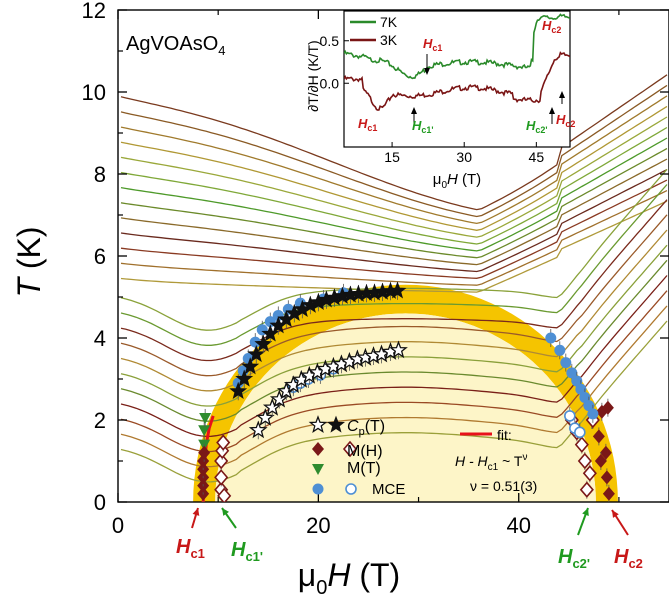  Describe the element at coordinates (313, 75) in the screenshot. I see `inset-y-axis-label: ∂T/∂H (K/T)` at that location.